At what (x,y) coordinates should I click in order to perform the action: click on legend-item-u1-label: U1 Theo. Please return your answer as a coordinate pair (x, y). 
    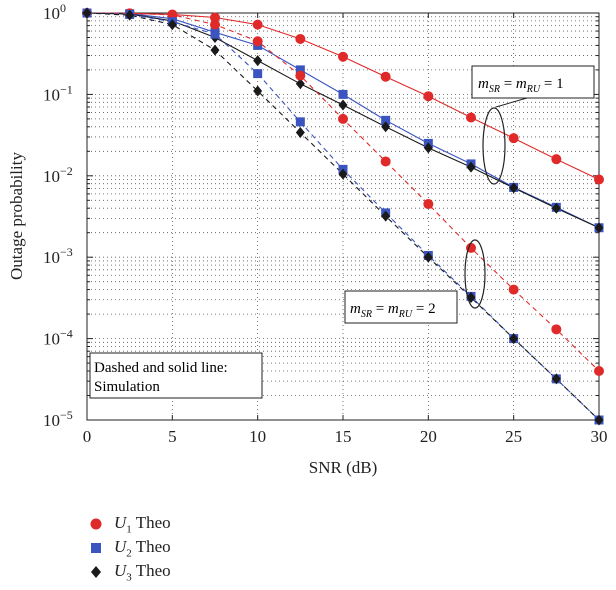
    Looking at the image, I should click on (142, 524).